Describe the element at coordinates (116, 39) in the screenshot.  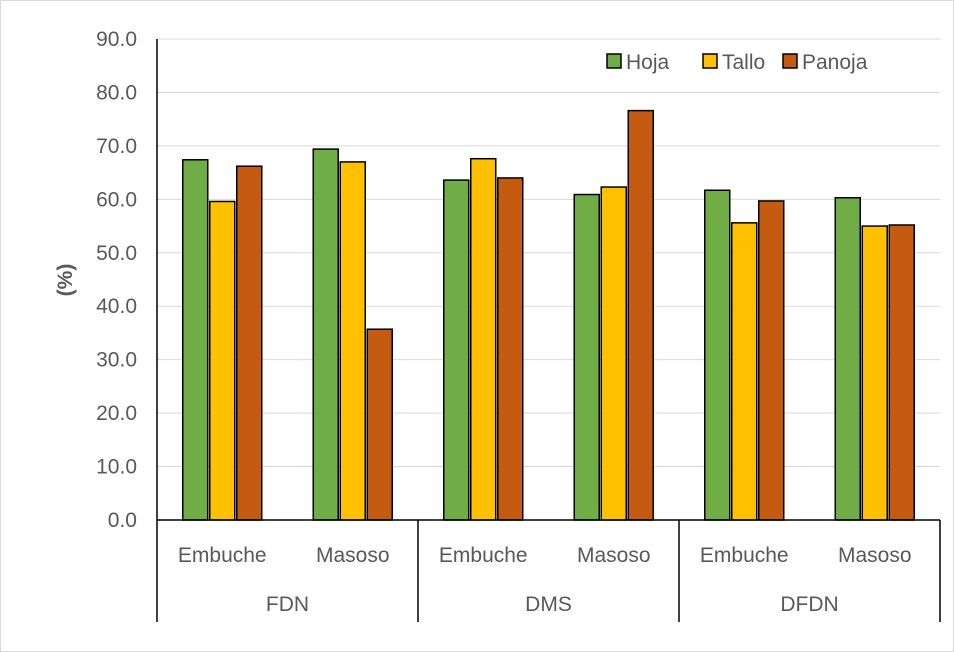
I see `y-tick-label: 90.0` at that location.